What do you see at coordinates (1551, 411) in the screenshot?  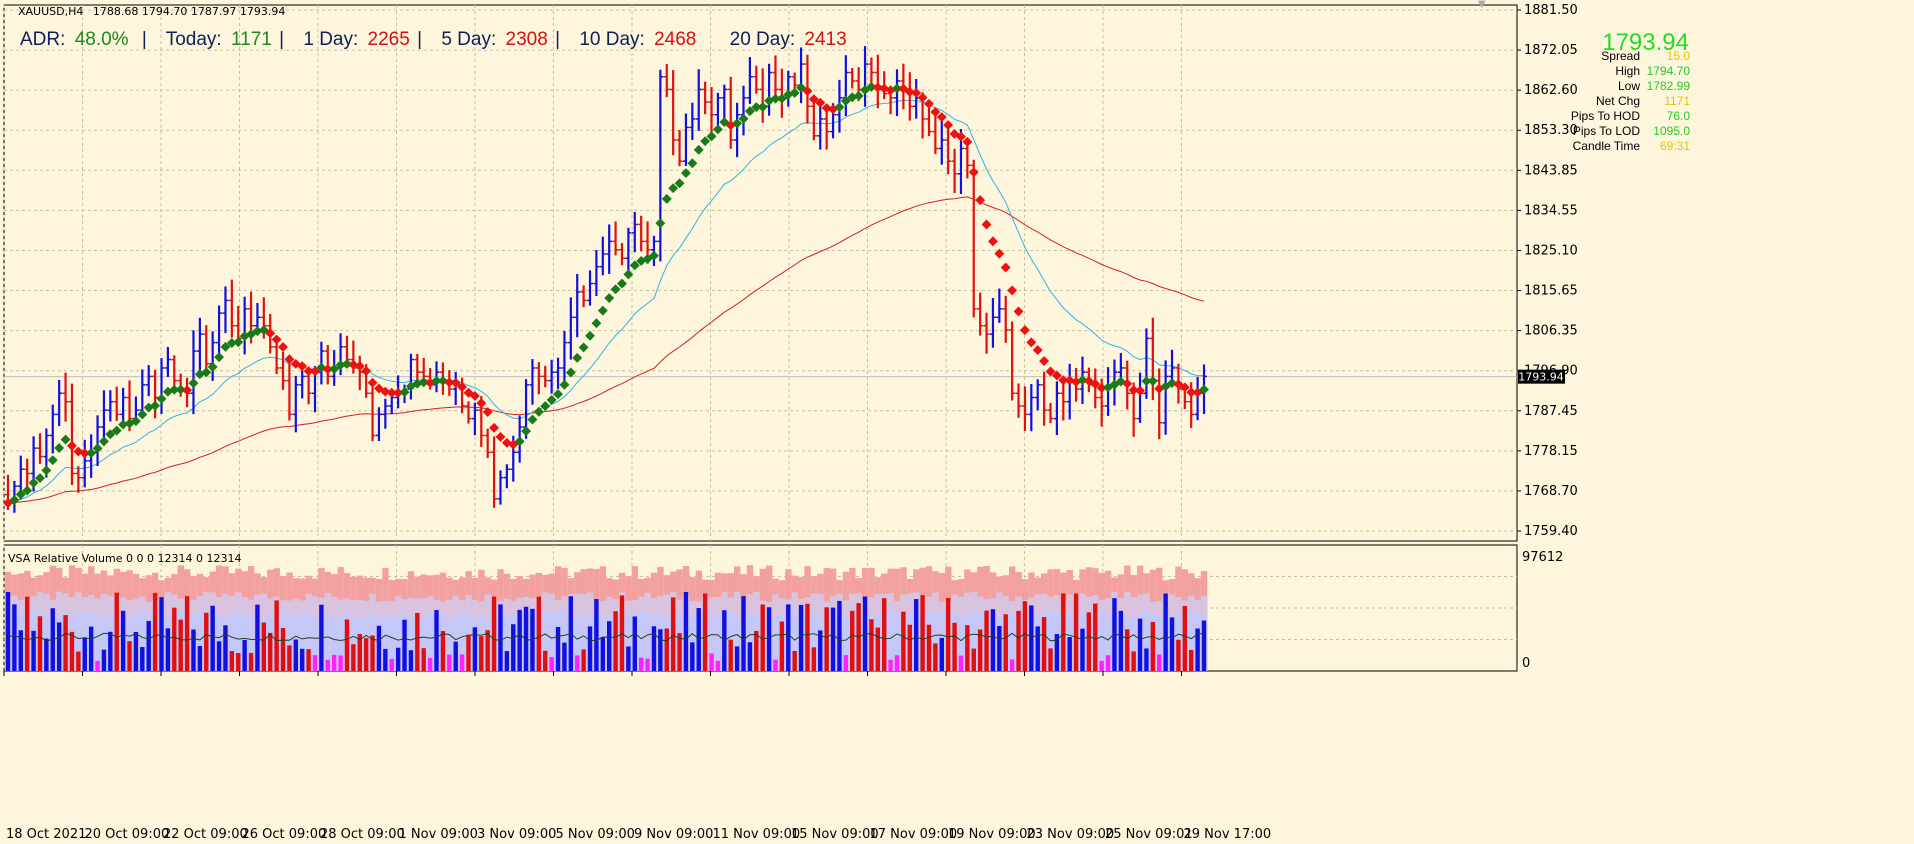 I see `y-tick-label: 1787.45` at bounding box center [1551, 411].